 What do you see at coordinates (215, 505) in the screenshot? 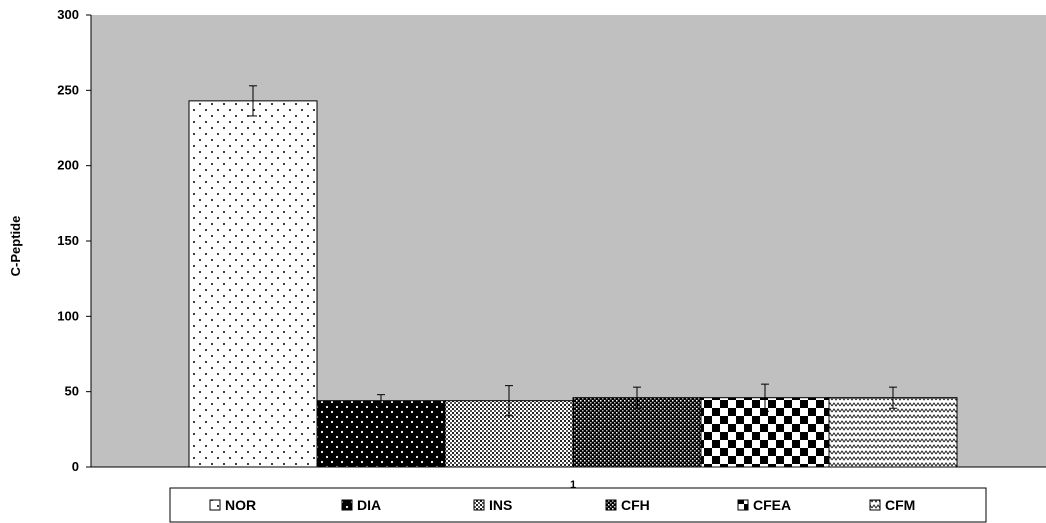
I see `legend-swatch-nor` at bounding box center [215, 505].